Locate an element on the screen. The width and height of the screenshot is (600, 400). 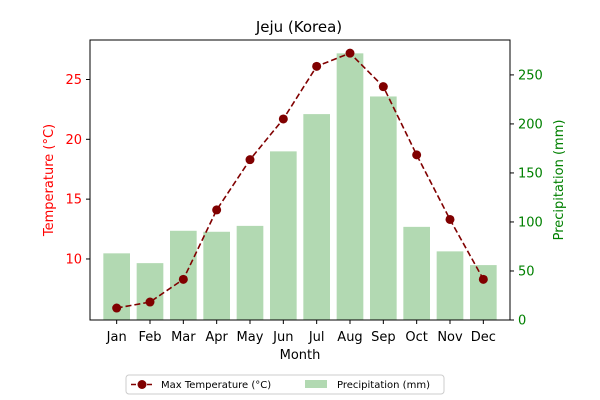
temperature-point-dec is located at coordinates (483, 279).